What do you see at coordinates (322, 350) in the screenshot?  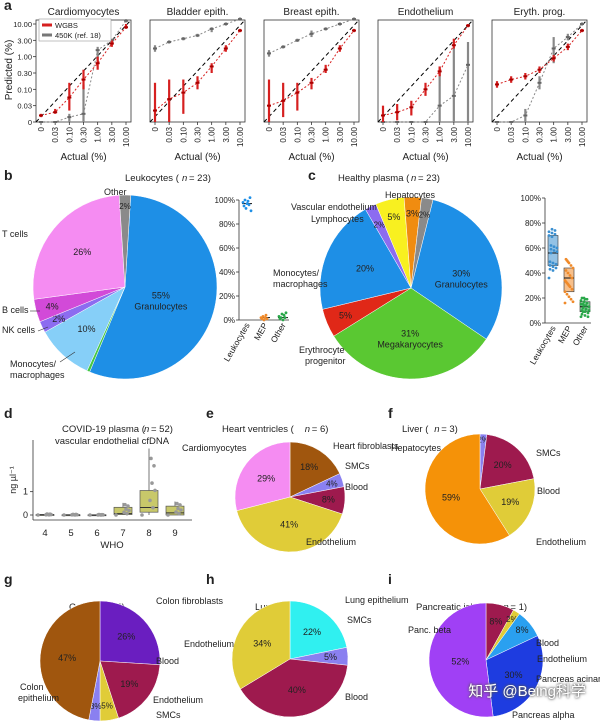 I see `label-erythrocyte: Erythrocyte` at bounding box center [322, 350].